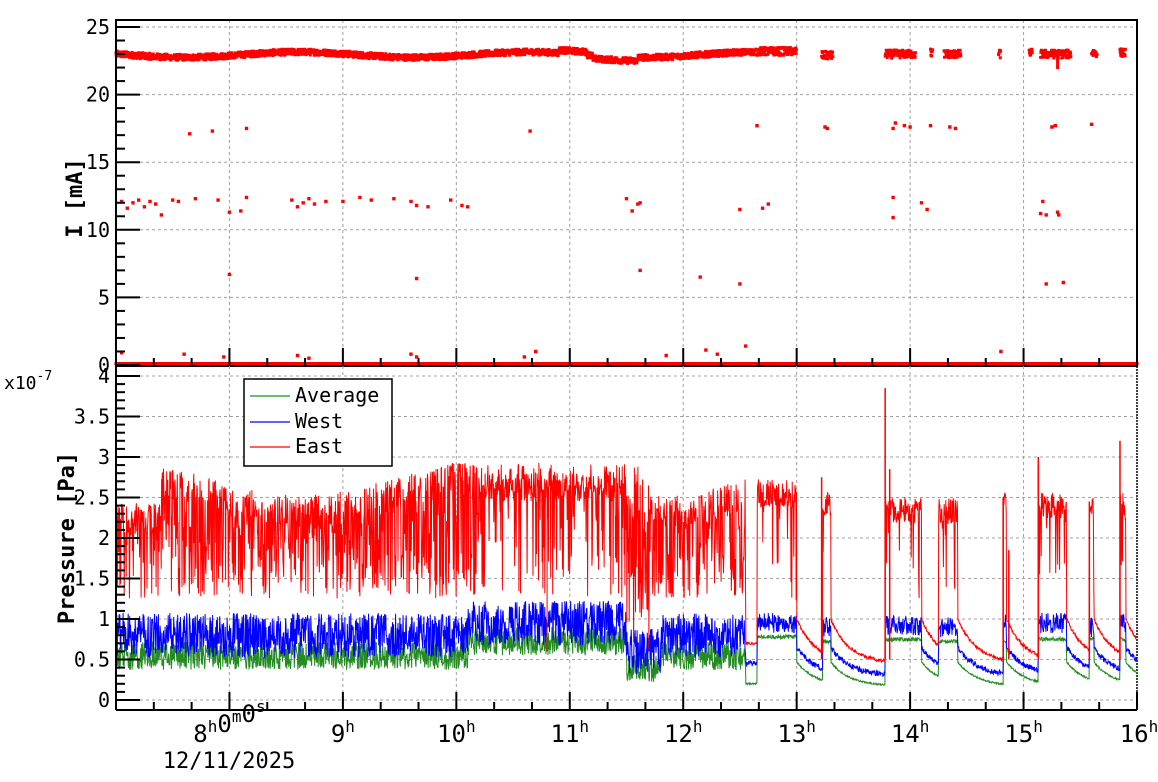 This screenshot has height=782, width=1158. I want to click on svg-text: 0.5, so click(92, 660).